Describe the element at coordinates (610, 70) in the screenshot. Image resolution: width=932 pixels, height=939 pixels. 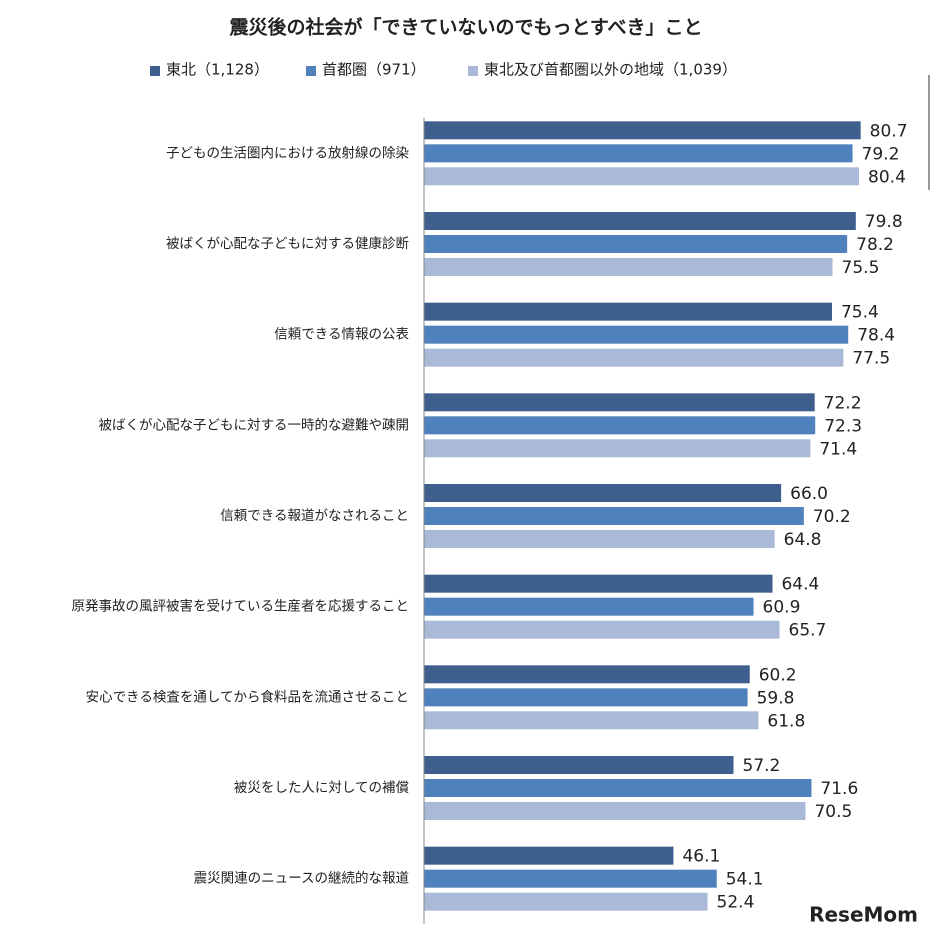
I see `legend-label: 東北及び首都圏以外の地域（1,039）` at that location.